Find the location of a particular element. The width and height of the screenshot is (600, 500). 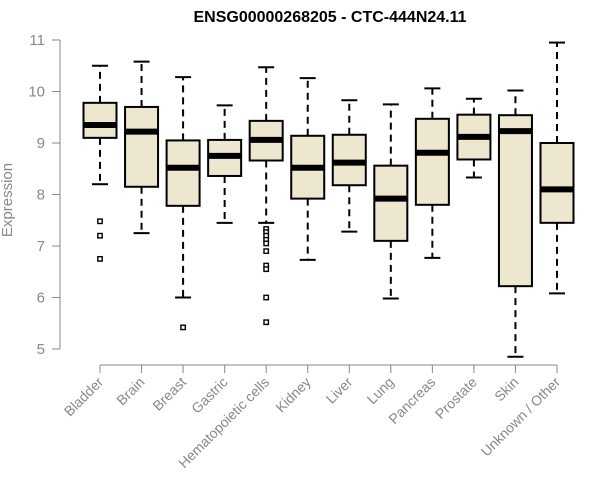

x-tick-label: Breast is located at coordinates (169, 394).